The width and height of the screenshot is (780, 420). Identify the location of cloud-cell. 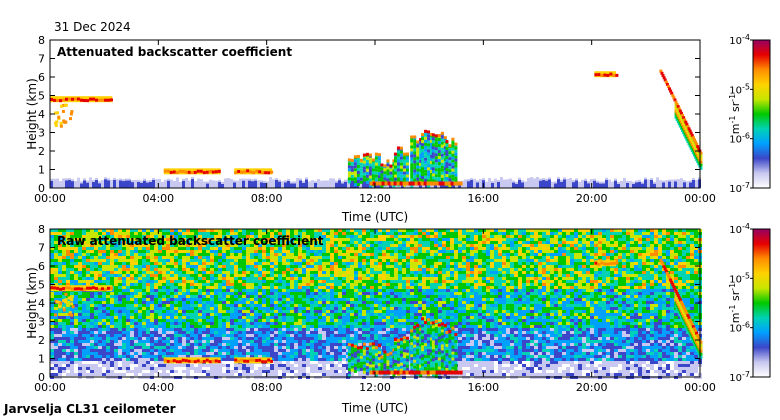
(66, 99).